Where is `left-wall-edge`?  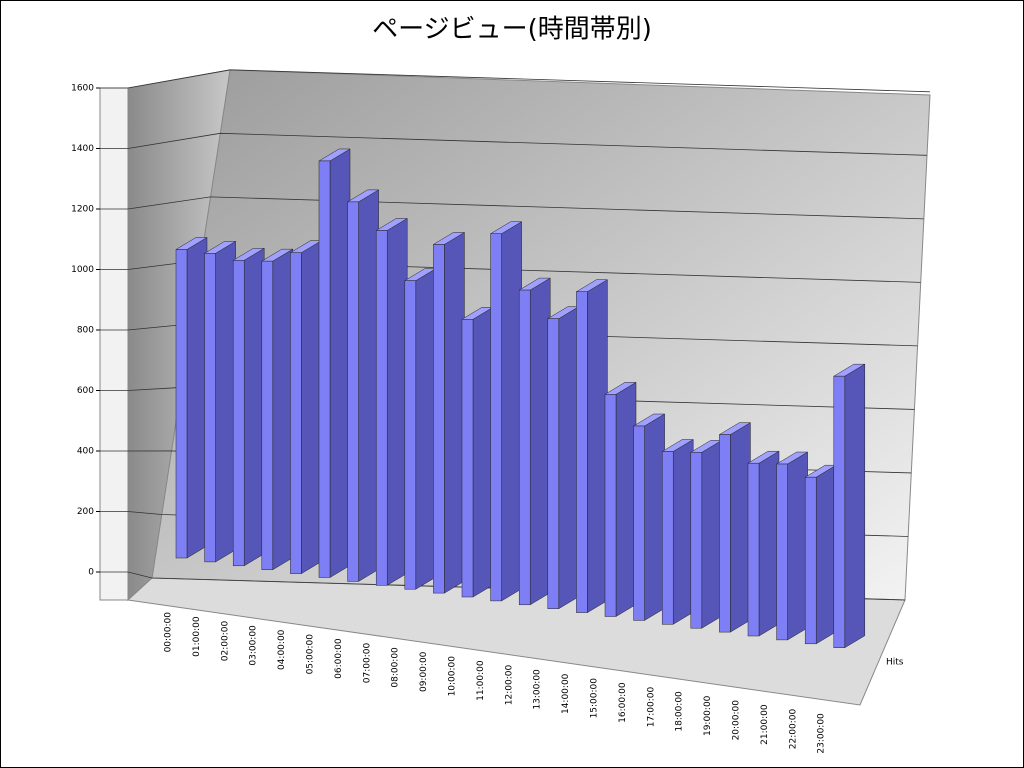
left-wall-edge is located at coordinates (114, 344).